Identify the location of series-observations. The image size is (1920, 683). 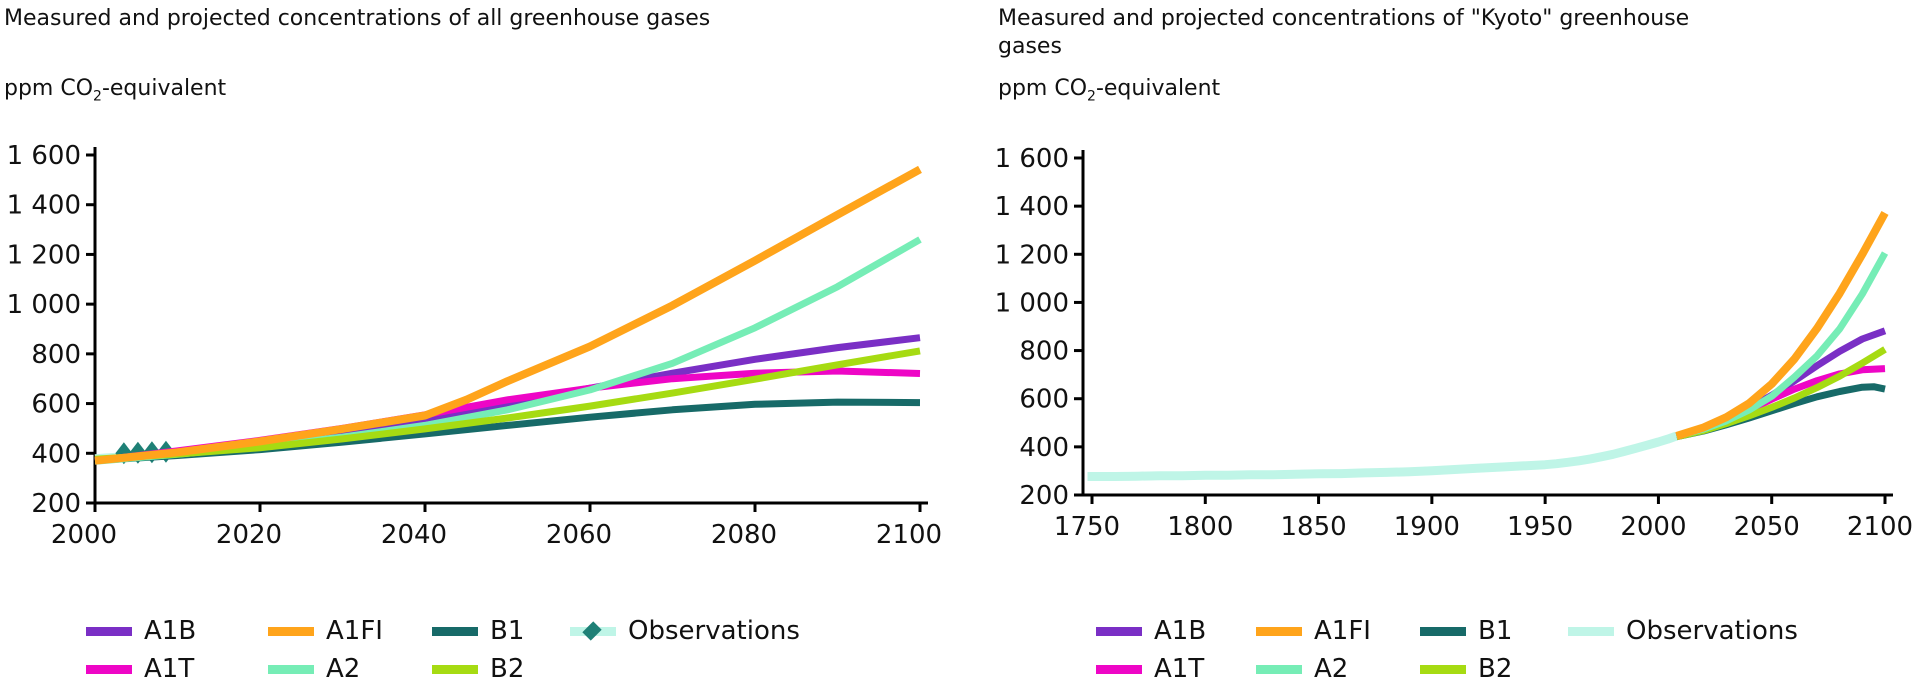
(1383, 456).